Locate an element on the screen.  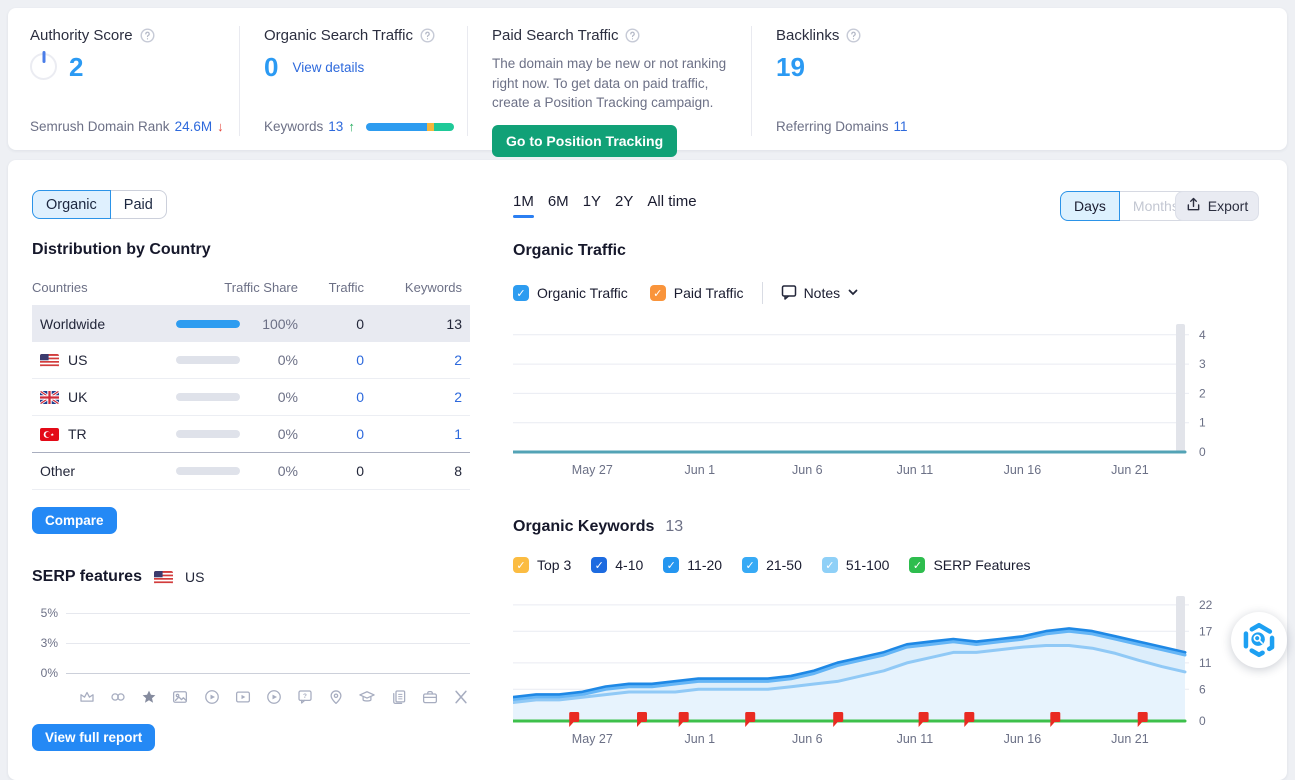
export-icon is located at coordinates (1193, 206).